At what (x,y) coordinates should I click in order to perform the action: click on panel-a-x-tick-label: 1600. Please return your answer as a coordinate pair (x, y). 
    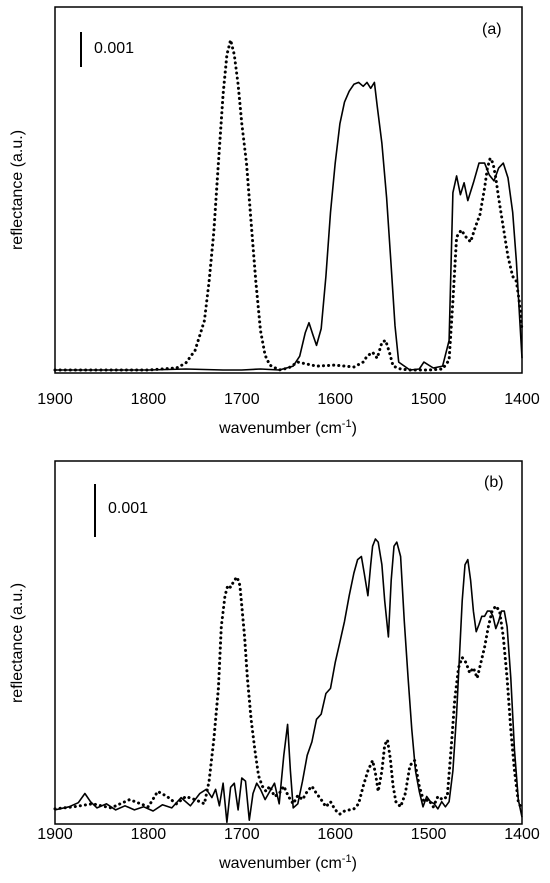
    Looking at the image, I should click on (335, 399).